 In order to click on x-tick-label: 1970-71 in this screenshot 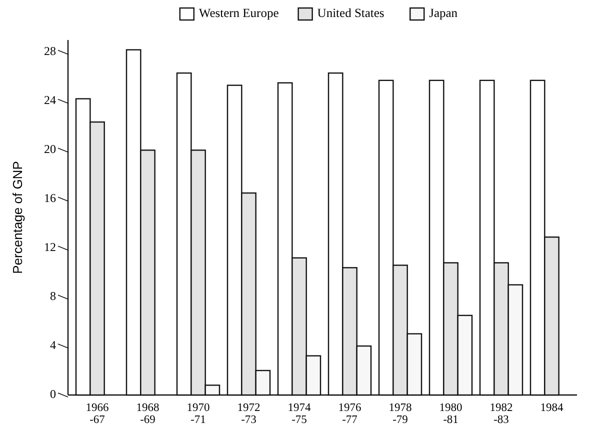, I will do `click(198, 414)`.